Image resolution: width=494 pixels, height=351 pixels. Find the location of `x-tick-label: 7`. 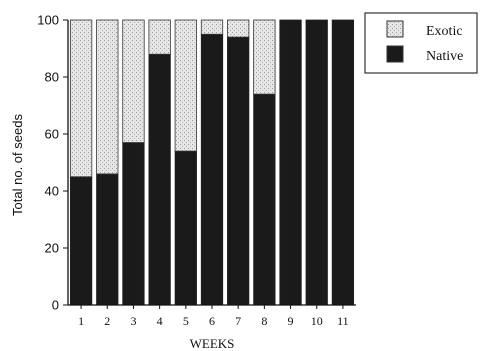

x-tick-label: 7 is located at coordinates (238, 321).